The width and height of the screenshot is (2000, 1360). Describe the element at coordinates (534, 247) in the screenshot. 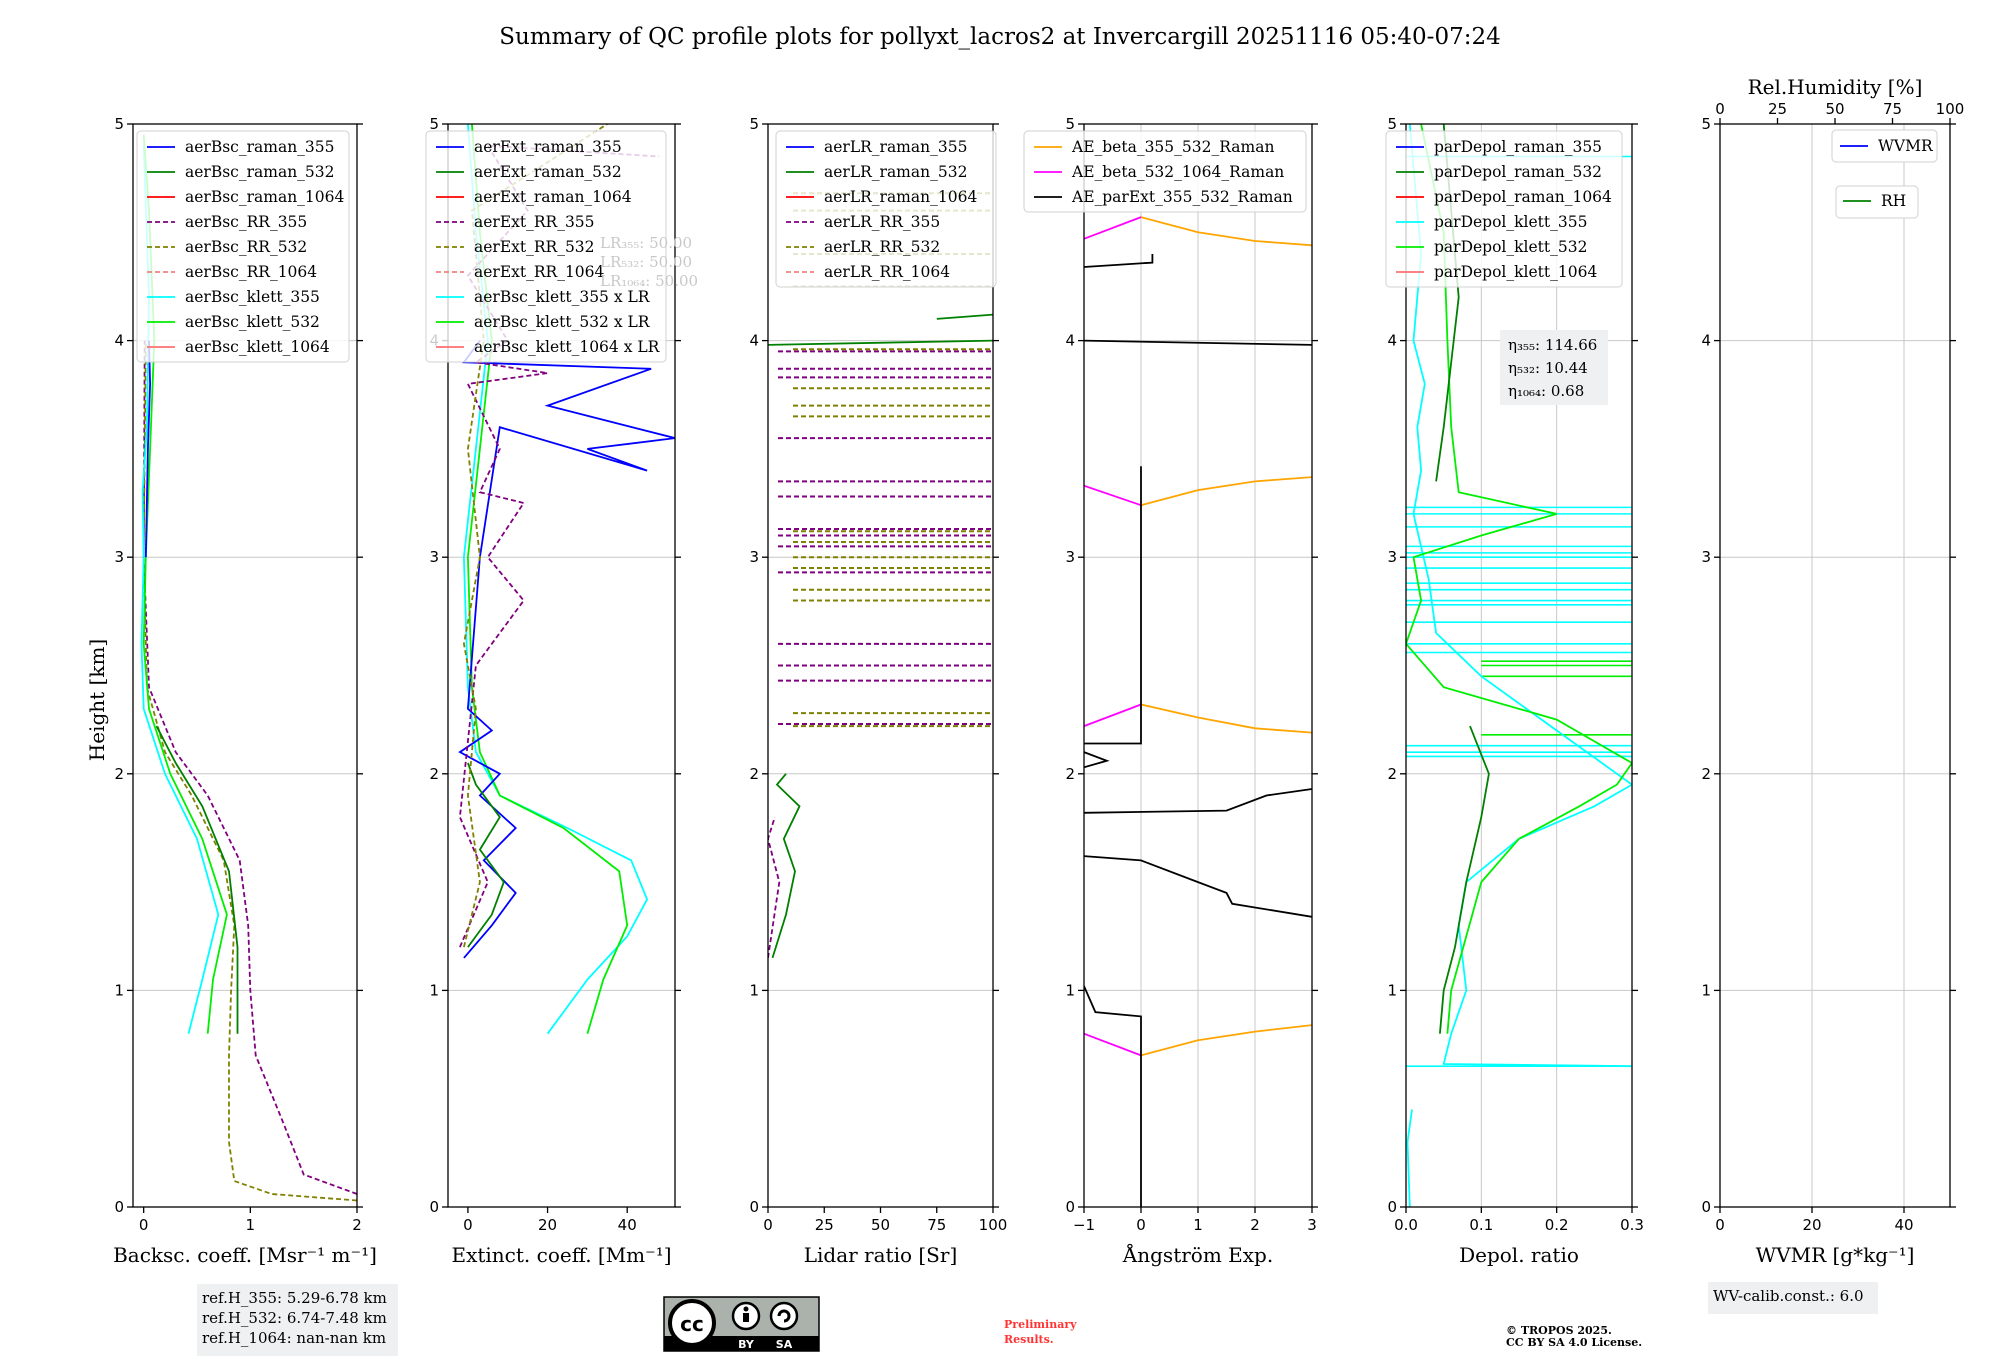

I see `legend-label: aerExt_RR_532` at that location.